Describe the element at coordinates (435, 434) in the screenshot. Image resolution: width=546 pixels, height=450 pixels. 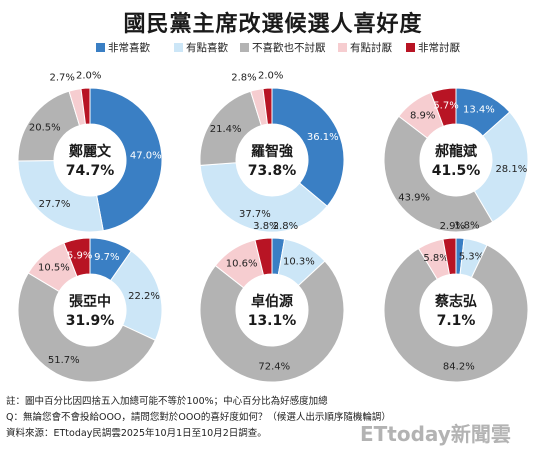
I see `watermark-logo: ETtoday新聞雲` at that location.